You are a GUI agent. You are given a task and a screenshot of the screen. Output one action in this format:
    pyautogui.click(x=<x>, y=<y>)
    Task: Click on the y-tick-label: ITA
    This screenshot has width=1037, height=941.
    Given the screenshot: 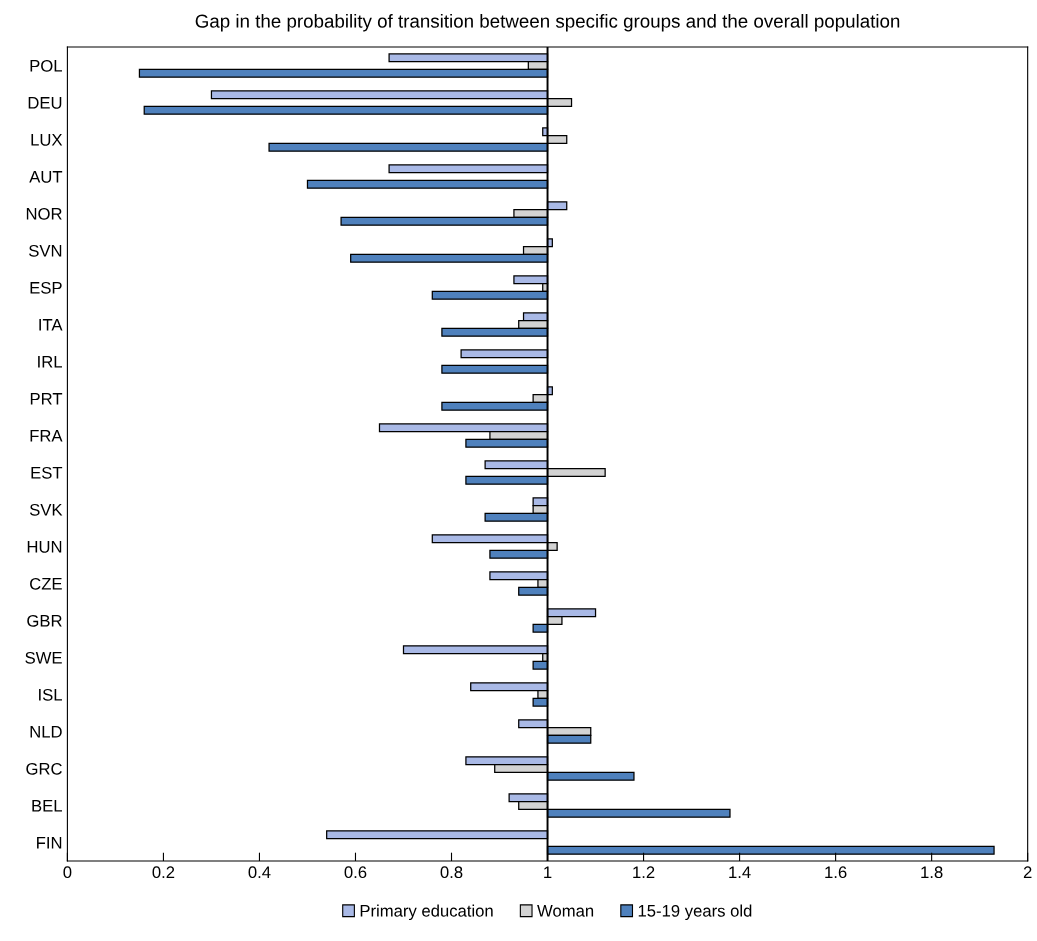 What is the action you would take?
    pyautogui.click(x=51, y=325)
    